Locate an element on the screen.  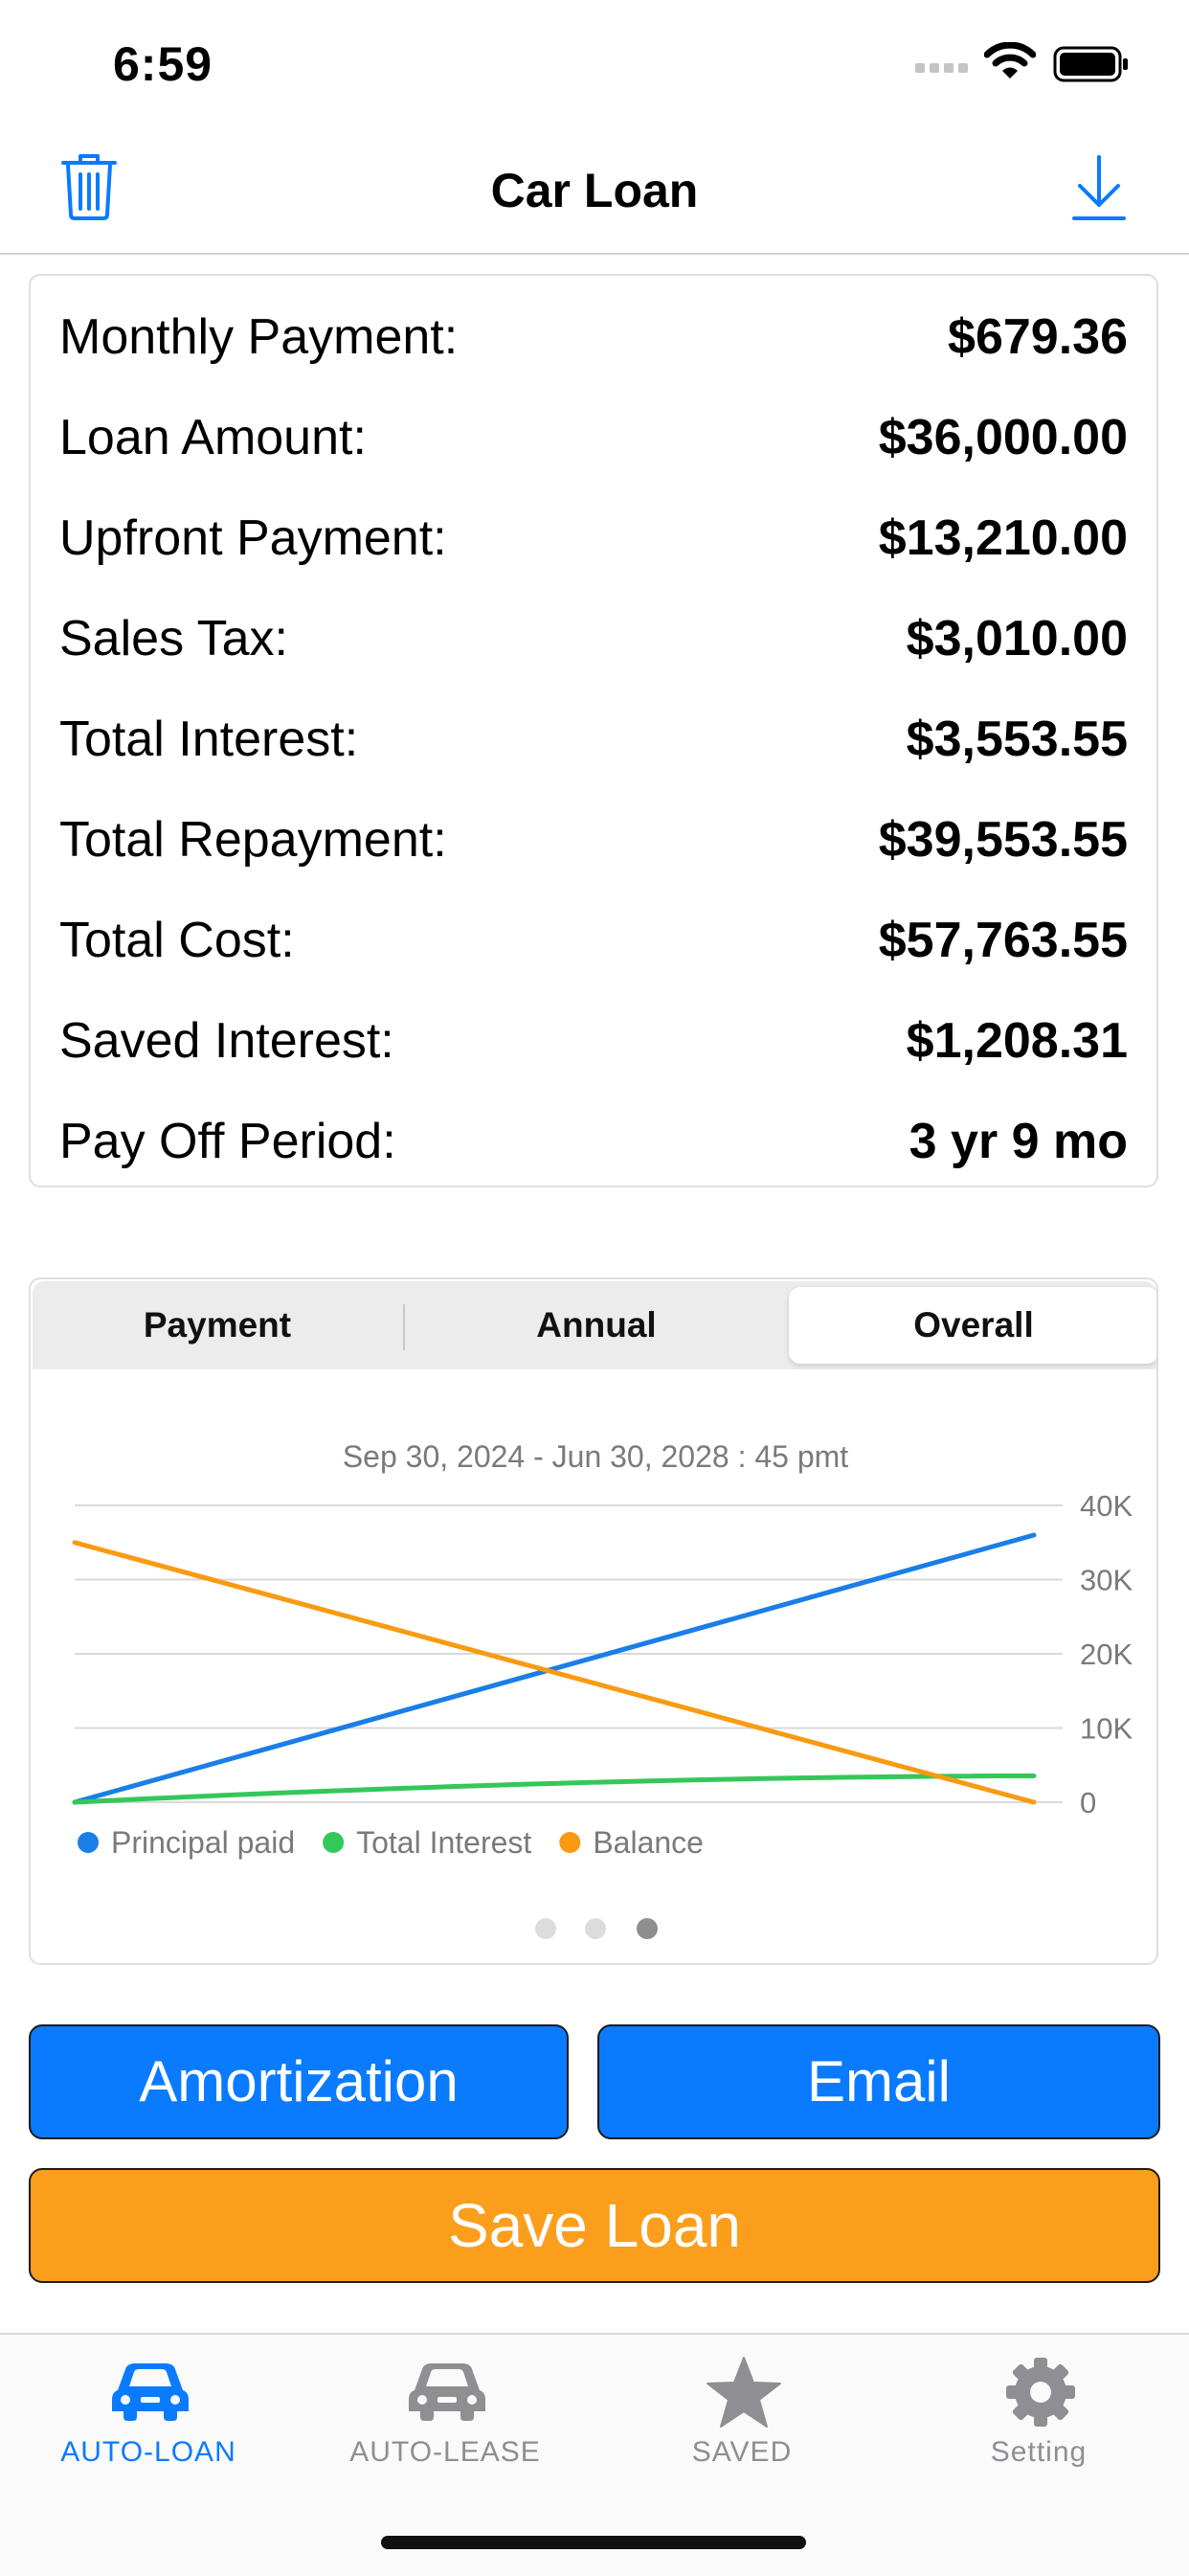
summary-value: $679.36 is located at coordinates (1038, 337).